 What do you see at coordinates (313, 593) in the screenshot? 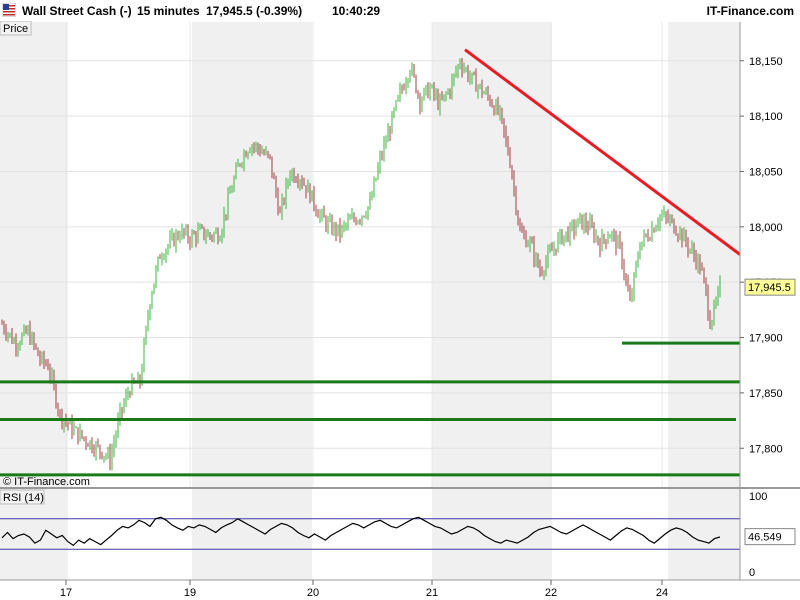
I see `time-tick-label: 20` at bounding box center [313, 593].